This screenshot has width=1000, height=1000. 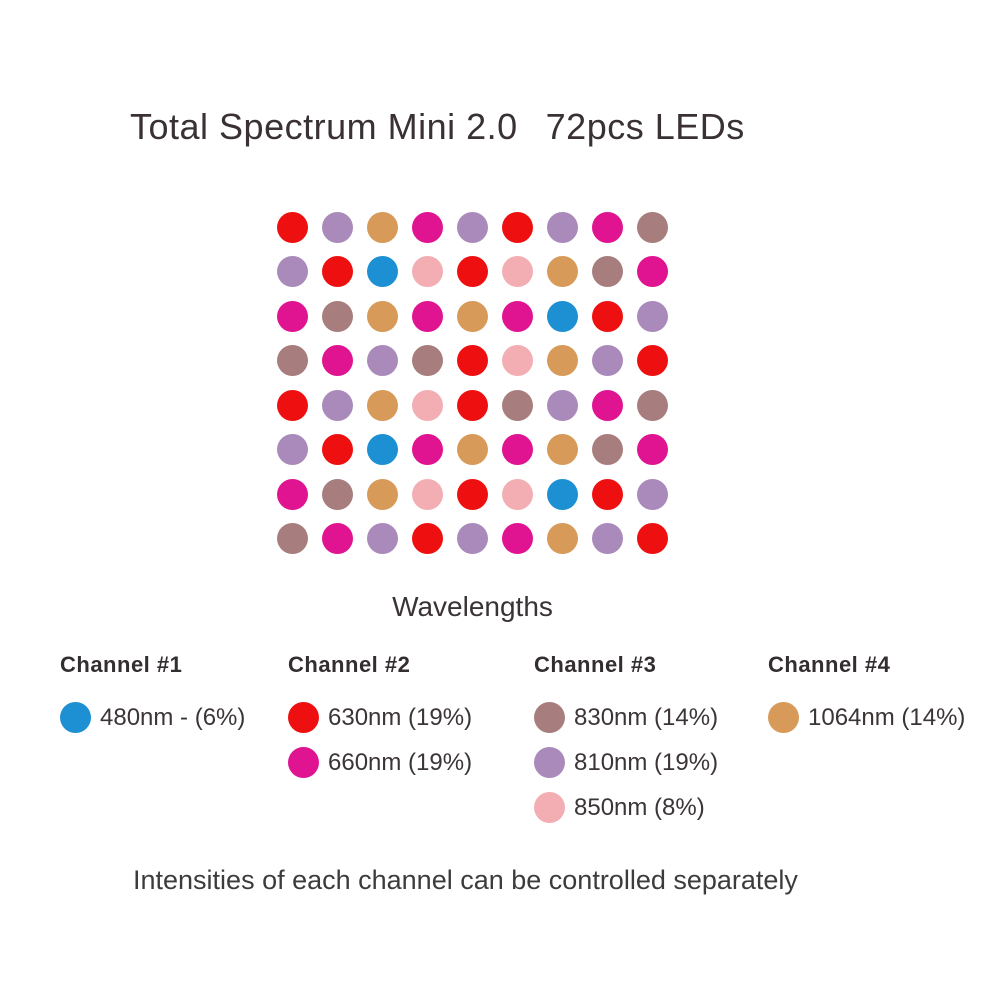 What do you see at coordinates (645, 126) in the screenshot?
I see `title-led-count: 72pcs LEDs` at bounding box center [645, 126].